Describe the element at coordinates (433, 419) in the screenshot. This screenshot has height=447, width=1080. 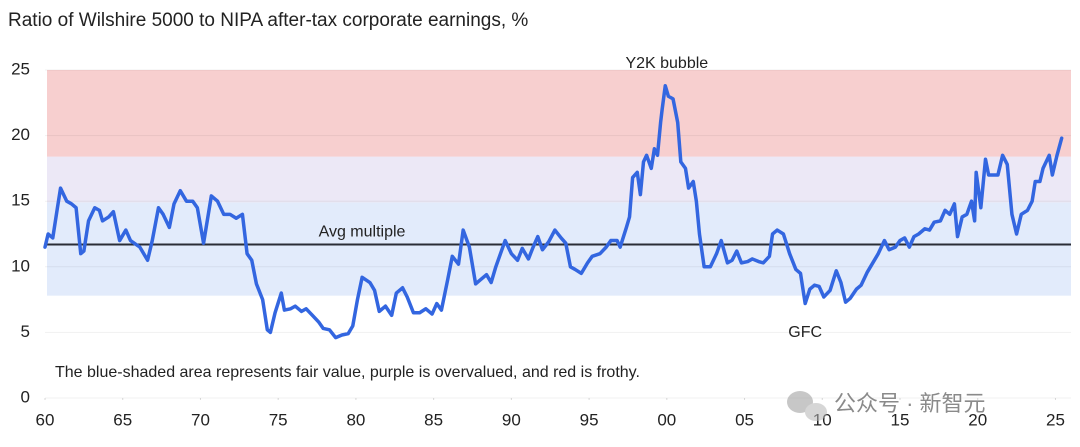
I see `x-tick-label: 85` at that location.